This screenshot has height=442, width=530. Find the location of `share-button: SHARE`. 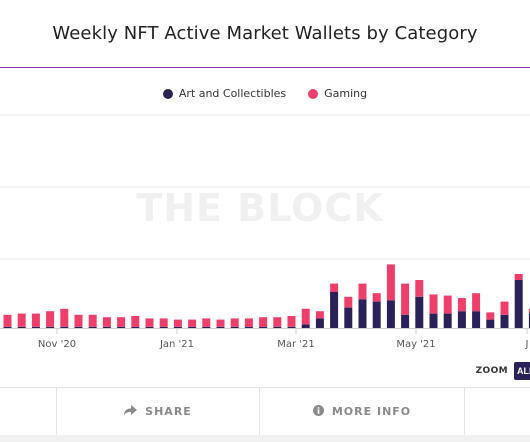

share-button: SHARE is located at coordinates (158, 411).